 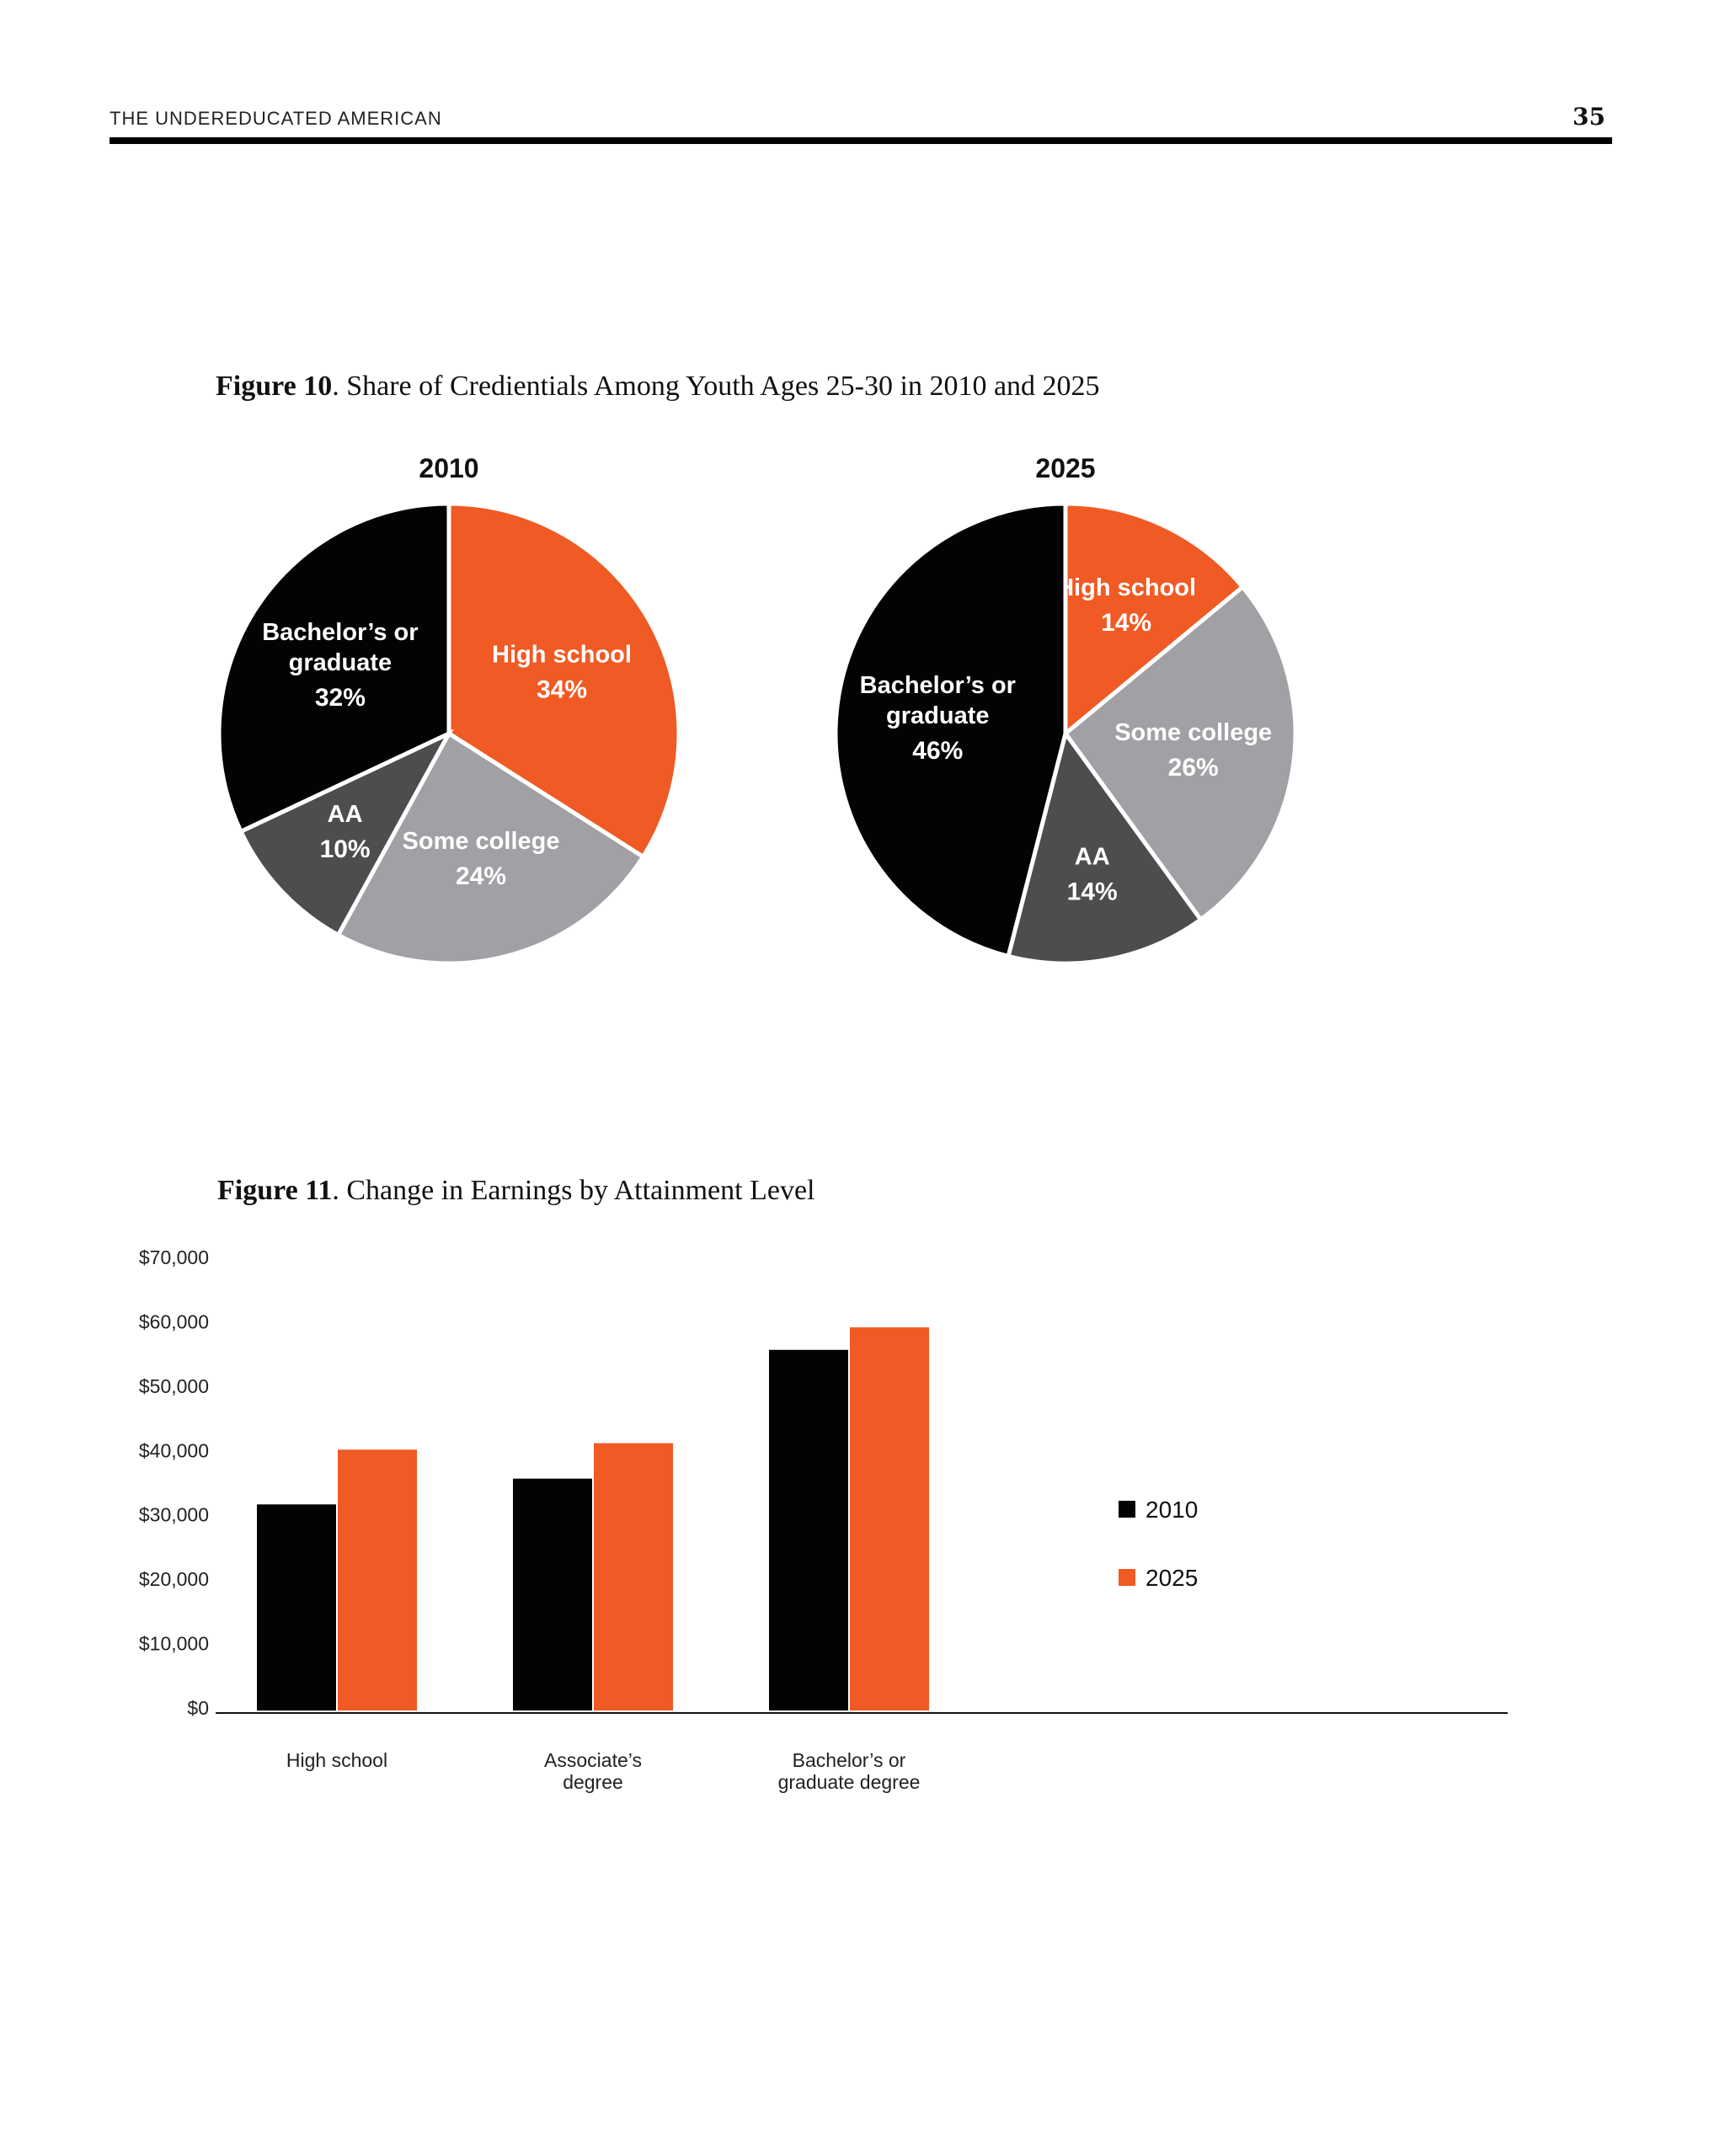 What do you see at coordinates (174, 1321) in the screenshot?
I see `y-tick-label: $60,000` at bounding box center [174, 1321].